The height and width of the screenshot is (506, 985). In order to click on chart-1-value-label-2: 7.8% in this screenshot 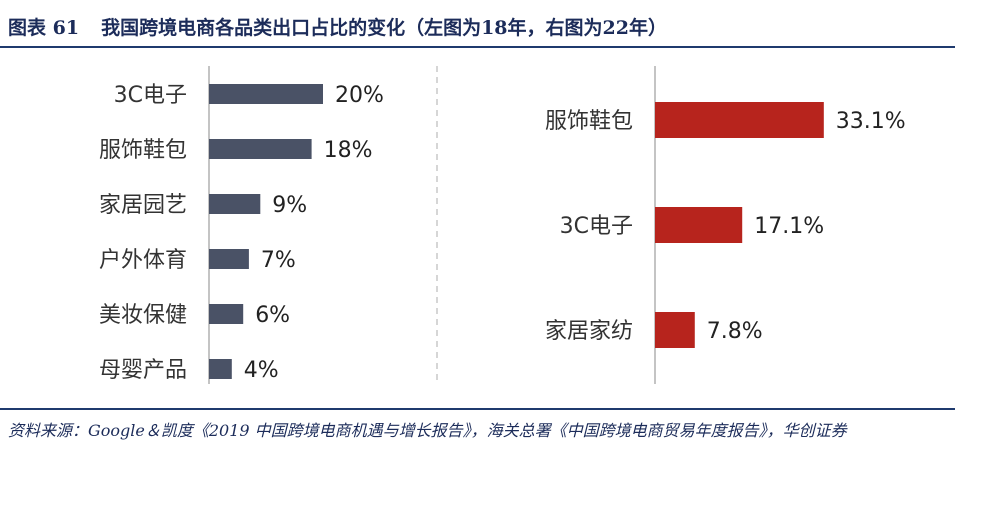, I will do `click(735, 331)`.